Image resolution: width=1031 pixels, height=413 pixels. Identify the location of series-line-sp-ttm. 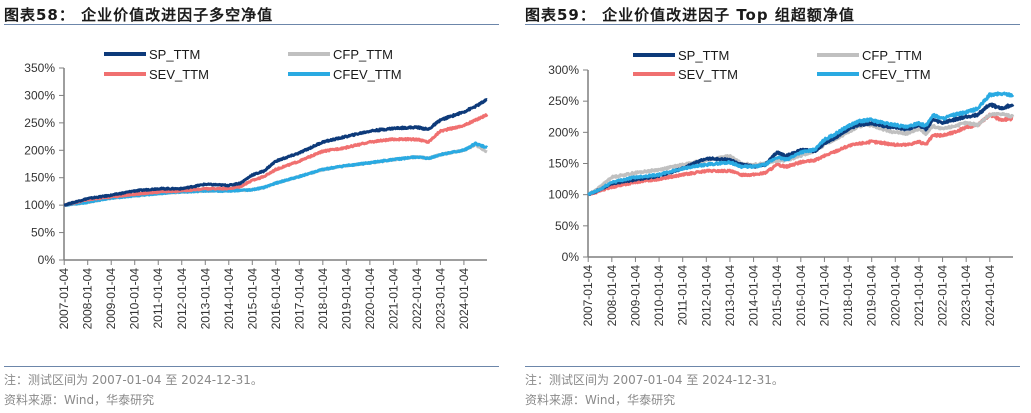
(275, 152).